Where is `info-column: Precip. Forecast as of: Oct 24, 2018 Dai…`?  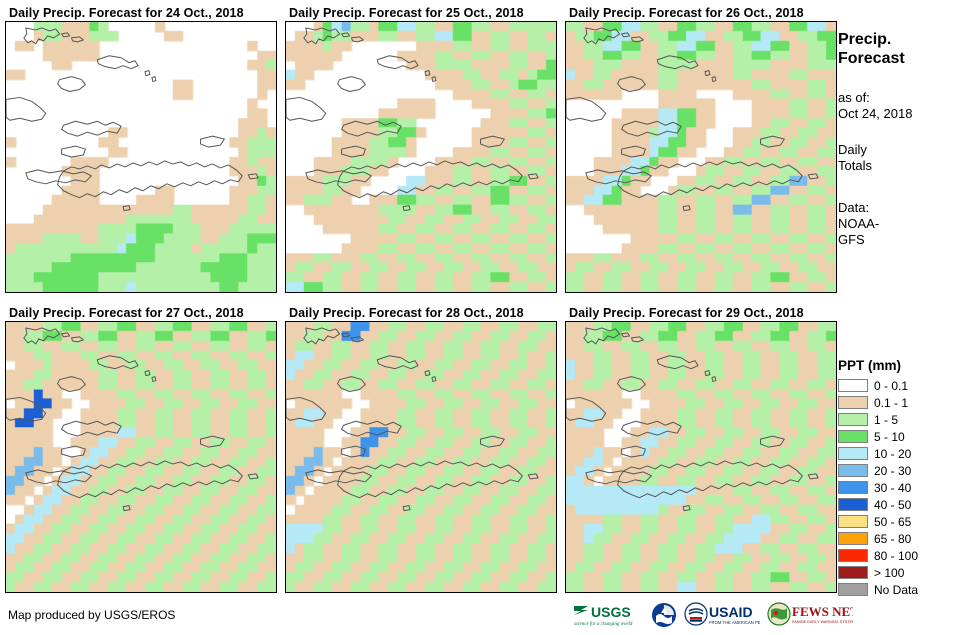
info-column: Precip. Forecast as of: Oct 24, 2018 Dai… is located at coordinates (902, 139).